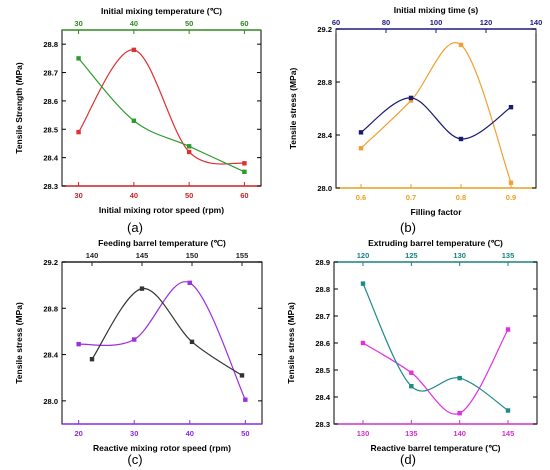 The image size is (550, 470). Describe the element at coordinates (459, 433) in the screenshot. I see `bottom-tick-label: 140` at that location.